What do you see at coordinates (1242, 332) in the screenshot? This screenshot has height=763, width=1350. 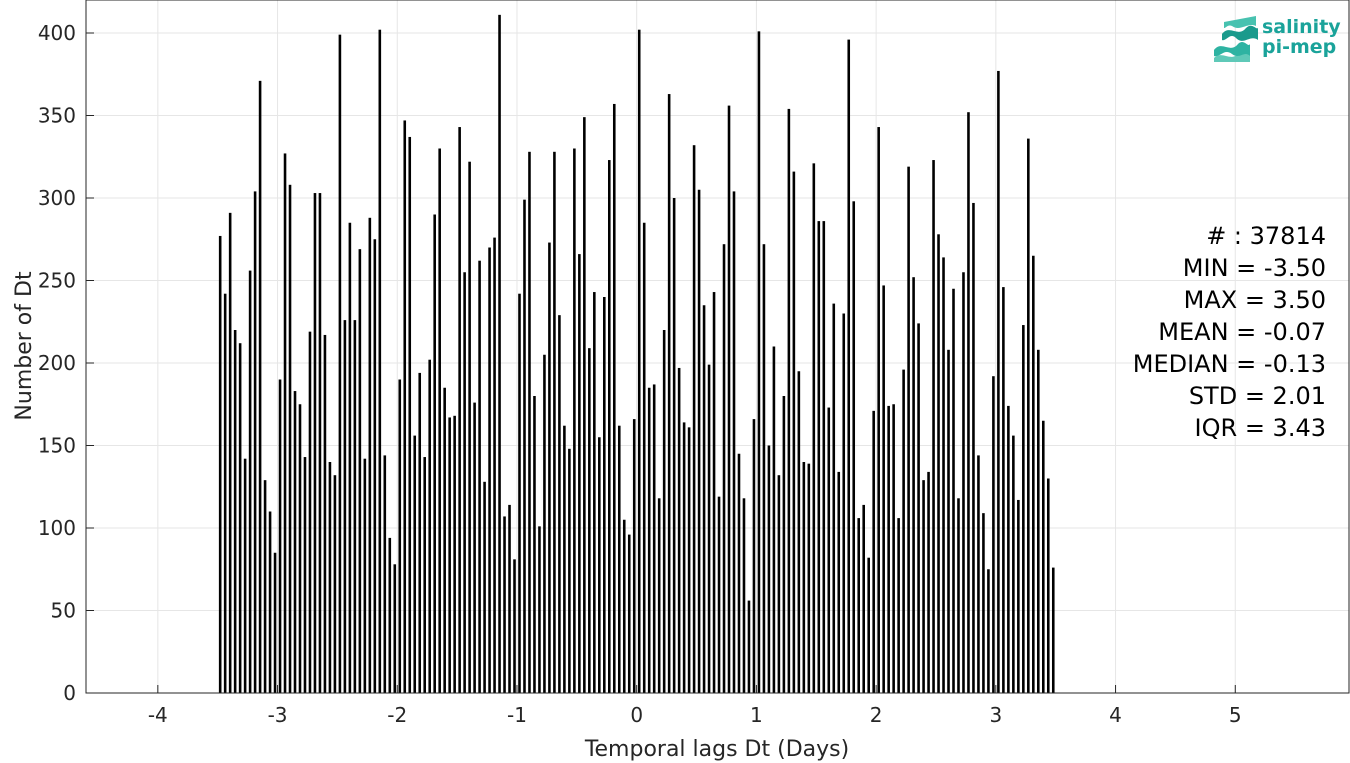 I see `stat-line-3: MEAN = -0.07` at bounding box center [1242, 332].